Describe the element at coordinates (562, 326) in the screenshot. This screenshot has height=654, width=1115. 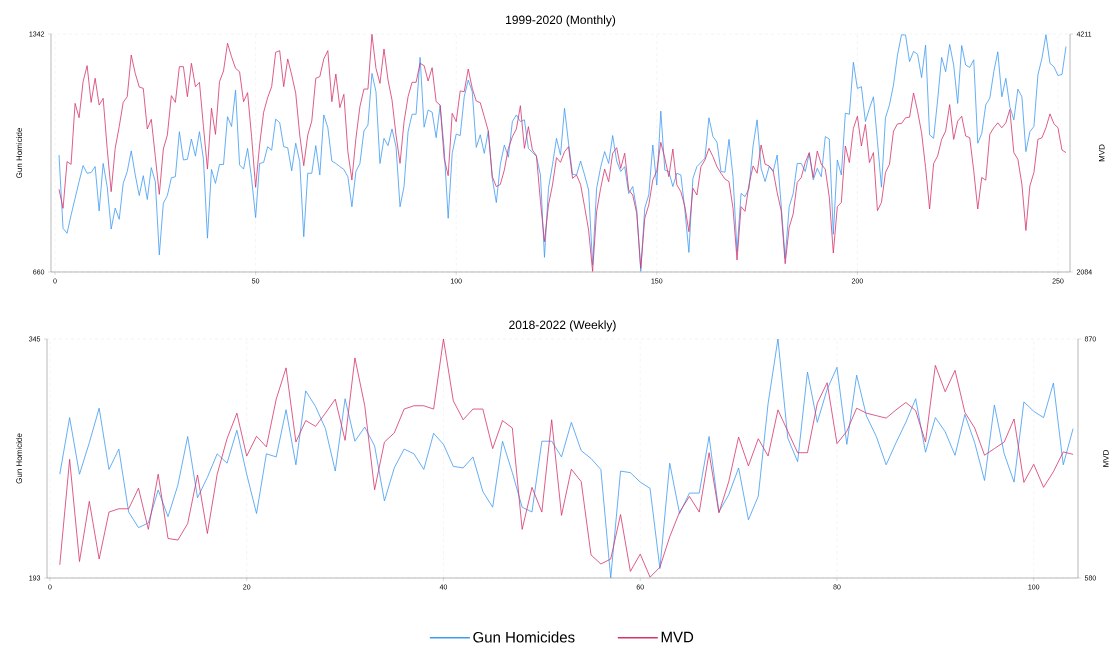
I see `chart-title: 2018-2022 (Weekly)` at that location.